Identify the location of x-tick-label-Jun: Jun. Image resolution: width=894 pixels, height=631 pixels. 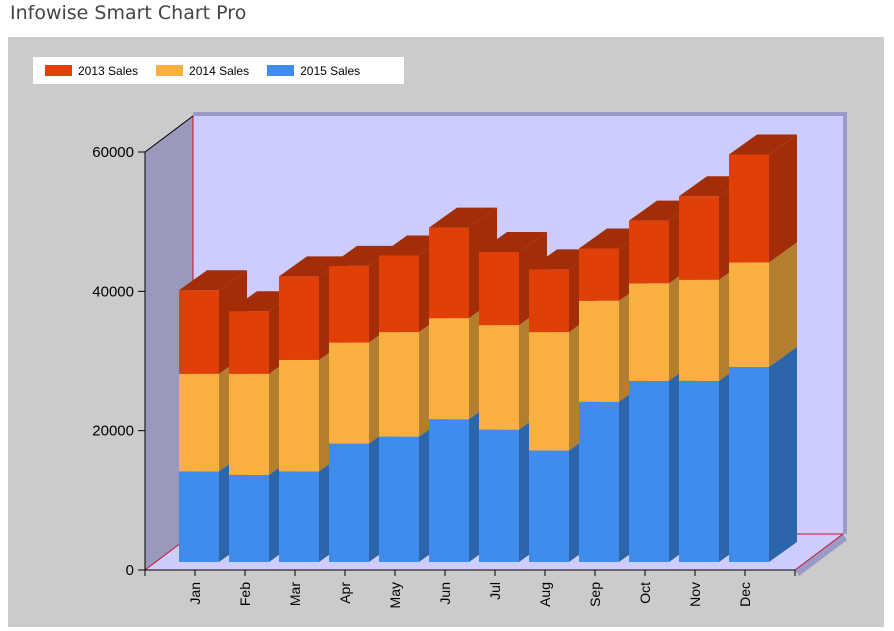
(445, 593).